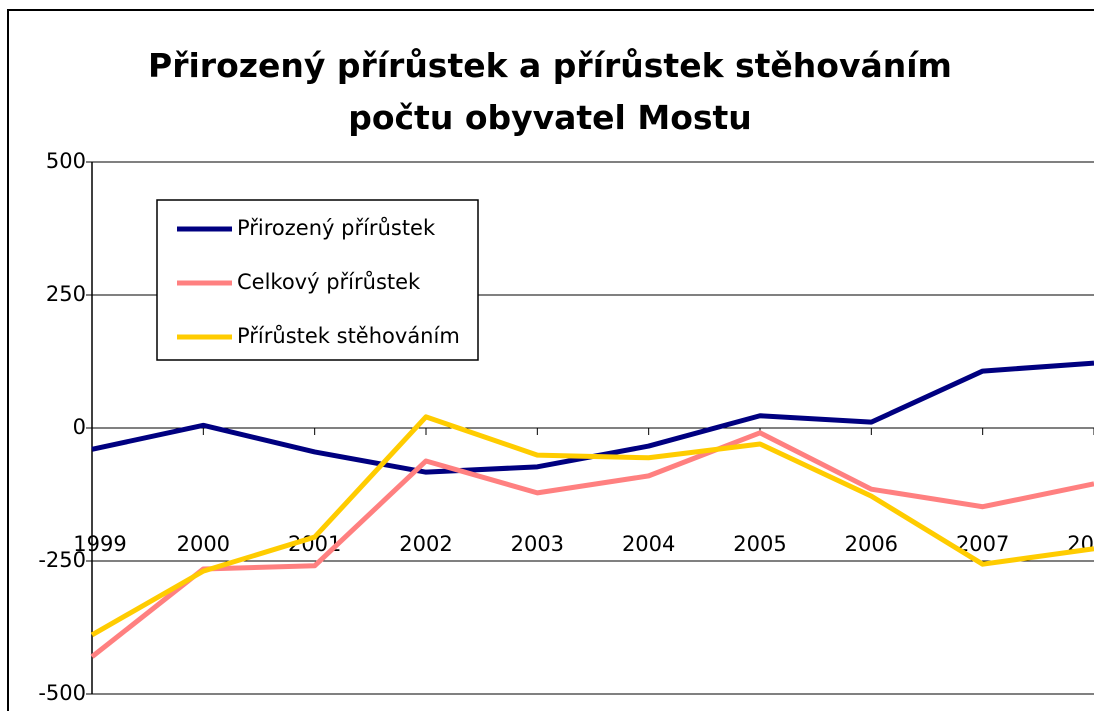  What do you see at coordinates (648, 544) in the screenshot?
I see `x-tick-label: 2004` at bounding box center [648, 544].